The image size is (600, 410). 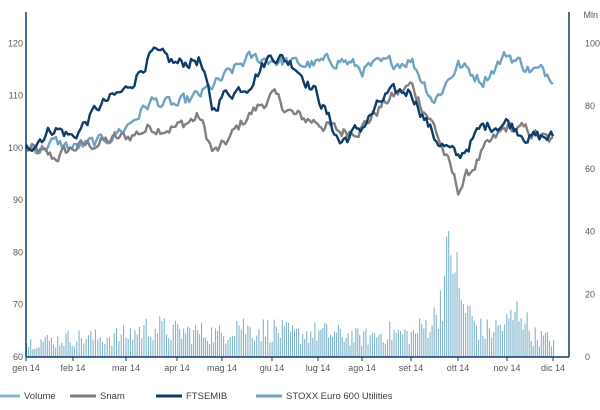 I want to click on right-axis-unit: Mln, so click(x=590, y=15).